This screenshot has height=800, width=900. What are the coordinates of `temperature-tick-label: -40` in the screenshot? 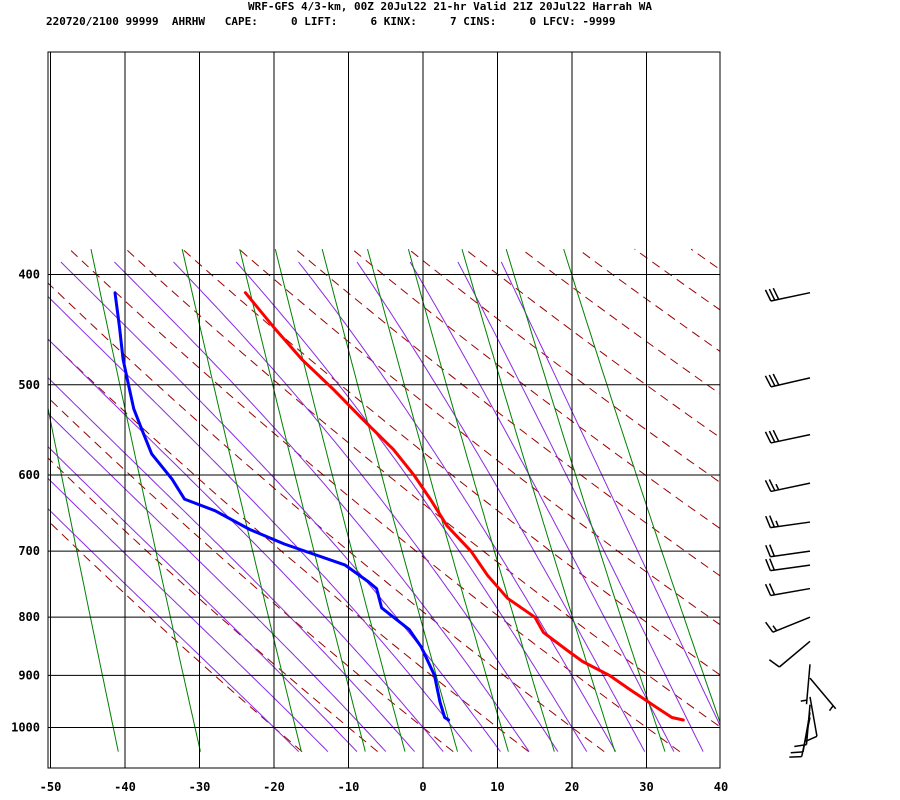 It's located at (125, 787).